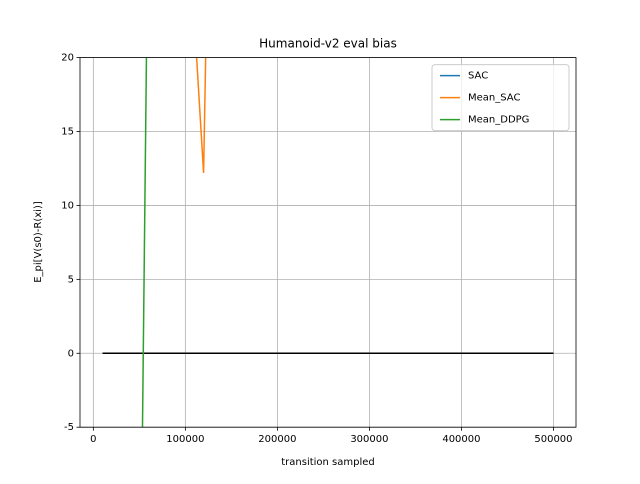  I want to click on legend-label: SAC, so click(478, 76).